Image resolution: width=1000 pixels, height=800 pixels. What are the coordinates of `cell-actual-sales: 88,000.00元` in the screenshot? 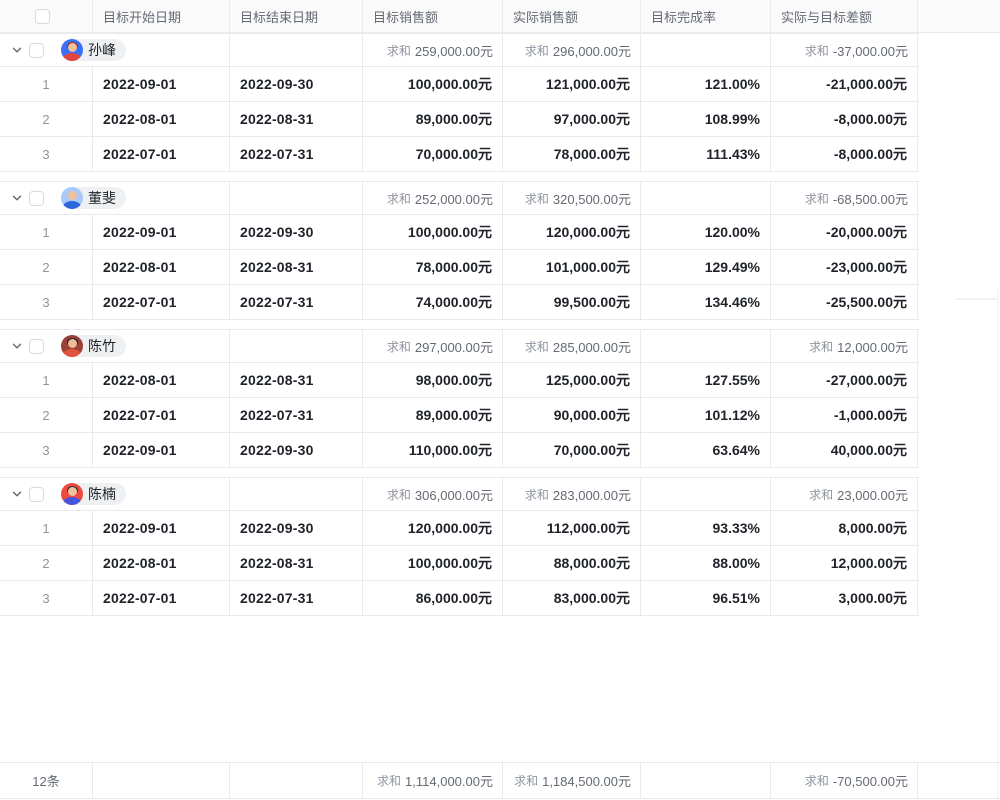 It's located at (572, 563).